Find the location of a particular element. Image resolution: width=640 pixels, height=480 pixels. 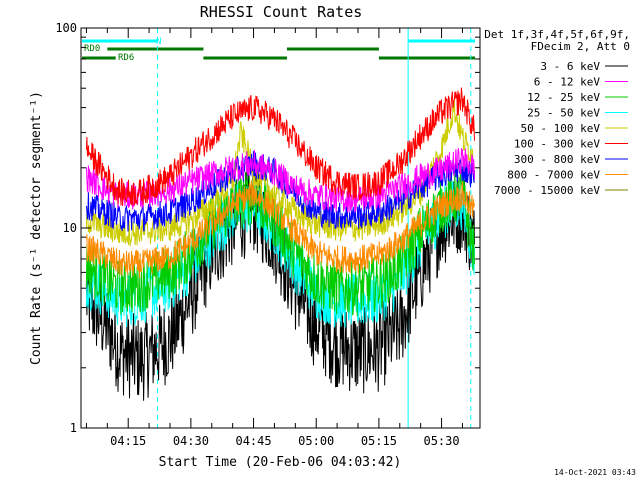

x-tick-label: 05:15 is located at coordinates (379, 441).